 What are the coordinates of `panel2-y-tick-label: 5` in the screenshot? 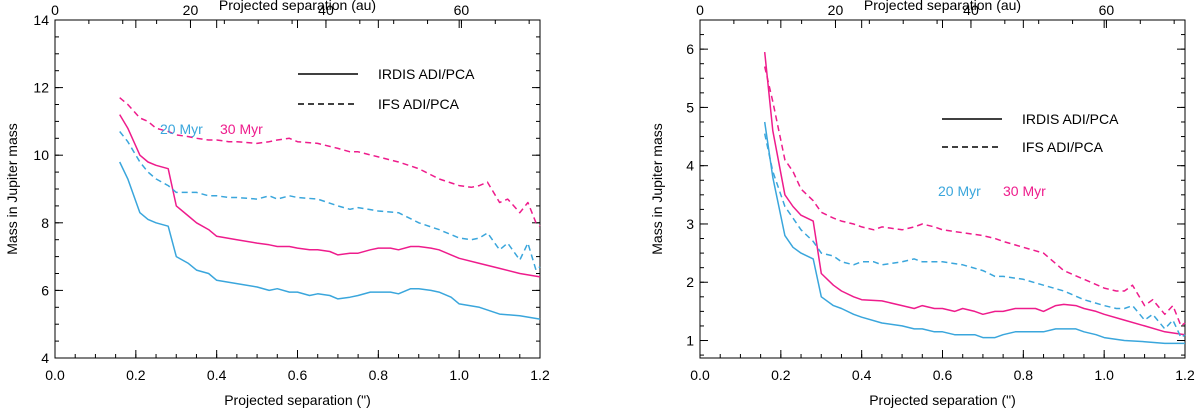 It's located at (690, 107).